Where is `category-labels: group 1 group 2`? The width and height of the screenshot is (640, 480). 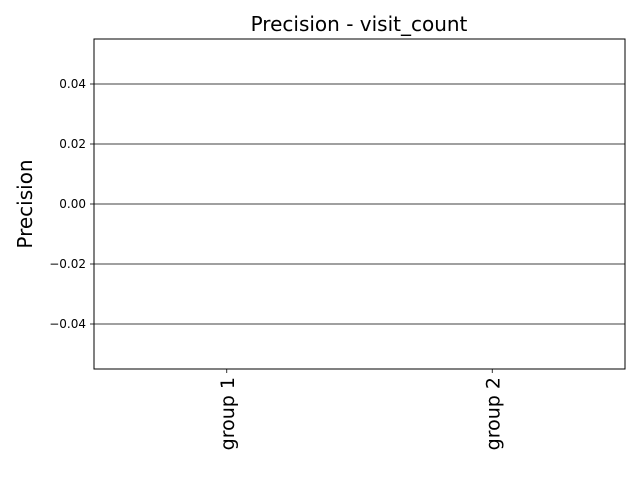
category-labels: group 1 group 2 is located at coordinates (360, 409).